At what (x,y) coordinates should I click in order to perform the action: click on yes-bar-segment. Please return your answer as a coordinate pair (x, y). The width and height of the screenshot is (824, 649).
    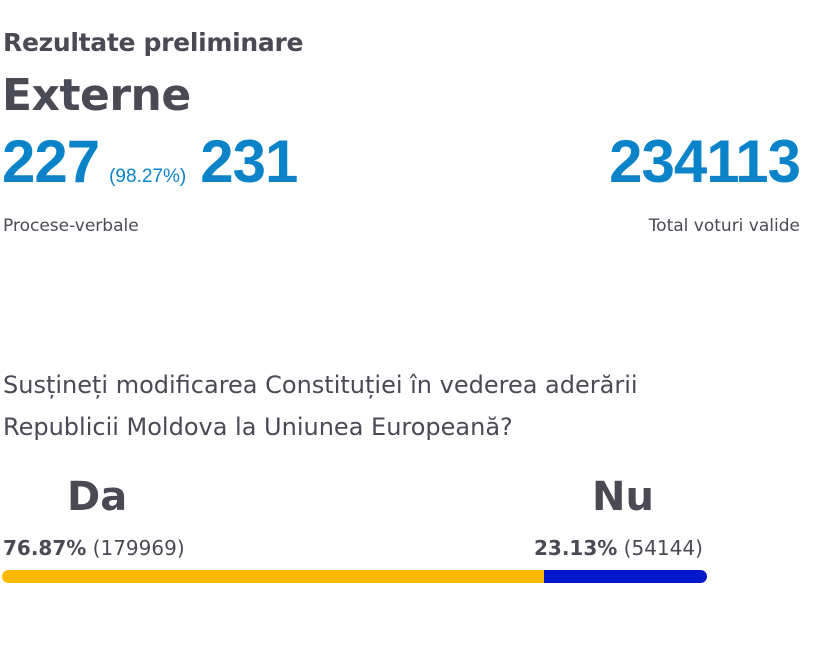
    Looking at the image, I should click on (273, 576).